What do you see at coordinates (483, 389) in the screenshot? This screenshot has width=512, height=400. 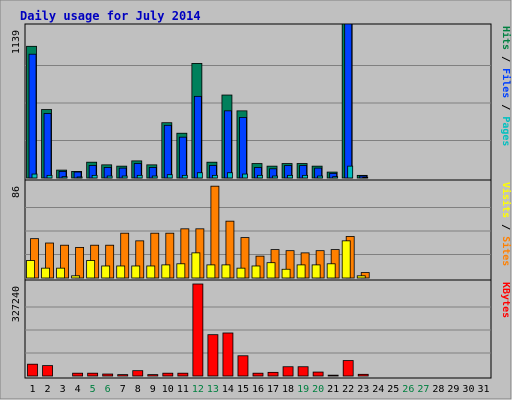 I see `x-tick-label-31: 31` at bounding box center [483, 389].